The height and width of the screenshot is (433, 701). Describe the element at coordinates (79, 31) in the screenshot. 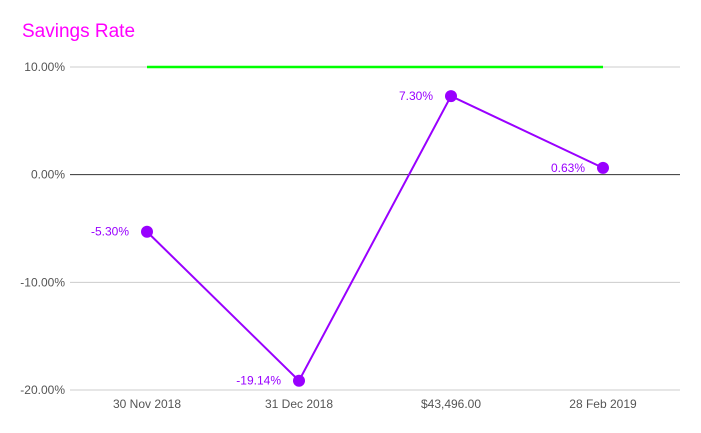

I see `chart-title: Savings Rate` at that location.